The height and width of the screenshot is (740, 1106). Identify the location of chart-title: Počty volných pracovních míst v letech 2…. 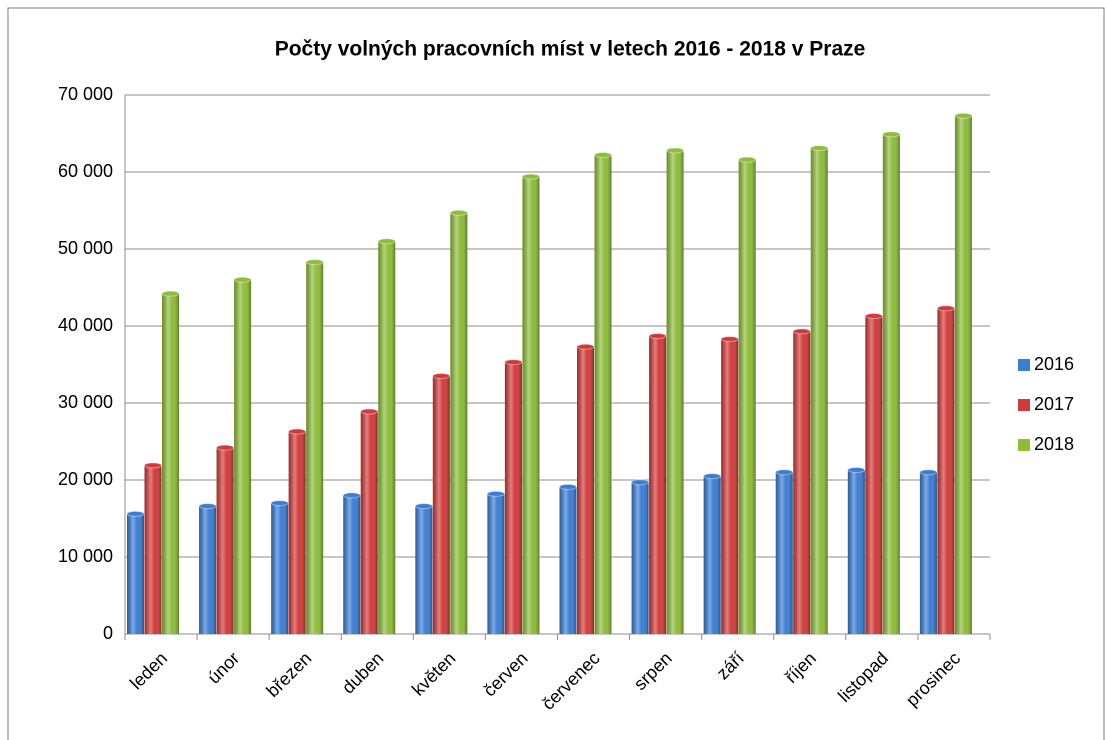
(570, 49).